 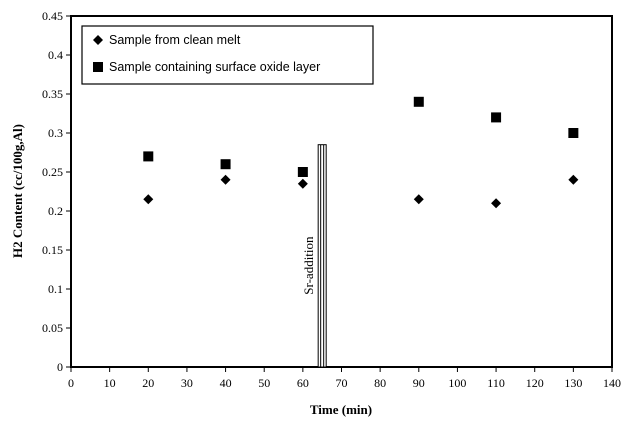 I want to click on y-axis-label: H2 Content (cc/100g,Al), so click(x=17, y=191).